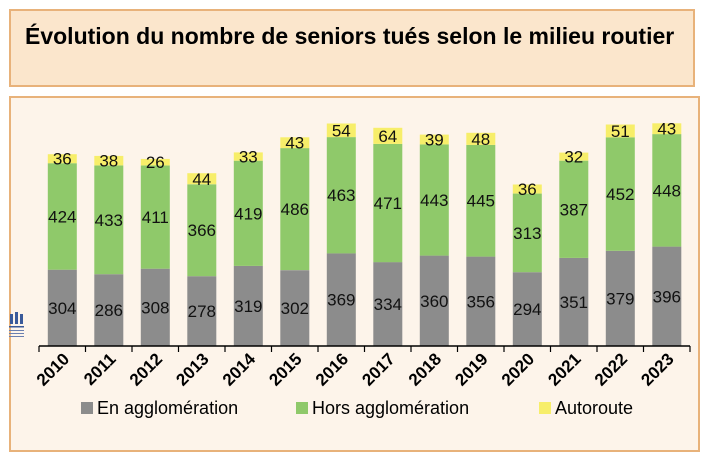  I want to click on data-label-agglomeration-2020: 294, so click(527, 309).